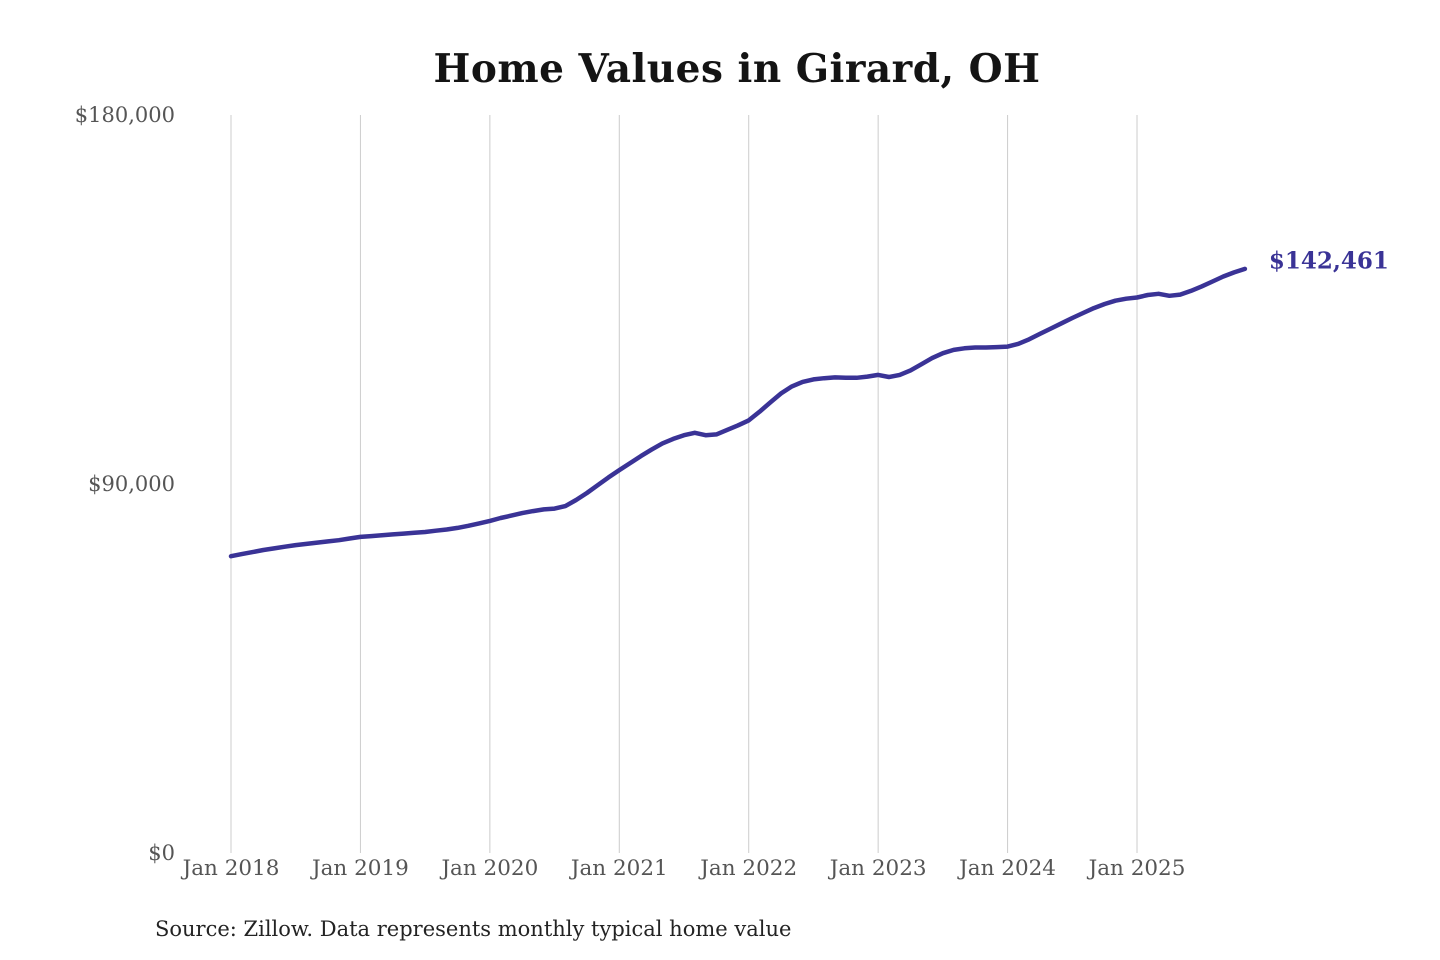 Image resolution: width=1440 pixels, height=960 pixels. What do you see at coordinates (619, 868) in the screenshot?
I see `x-tick-label: Jan 2021` at bounding box center [619, 868].